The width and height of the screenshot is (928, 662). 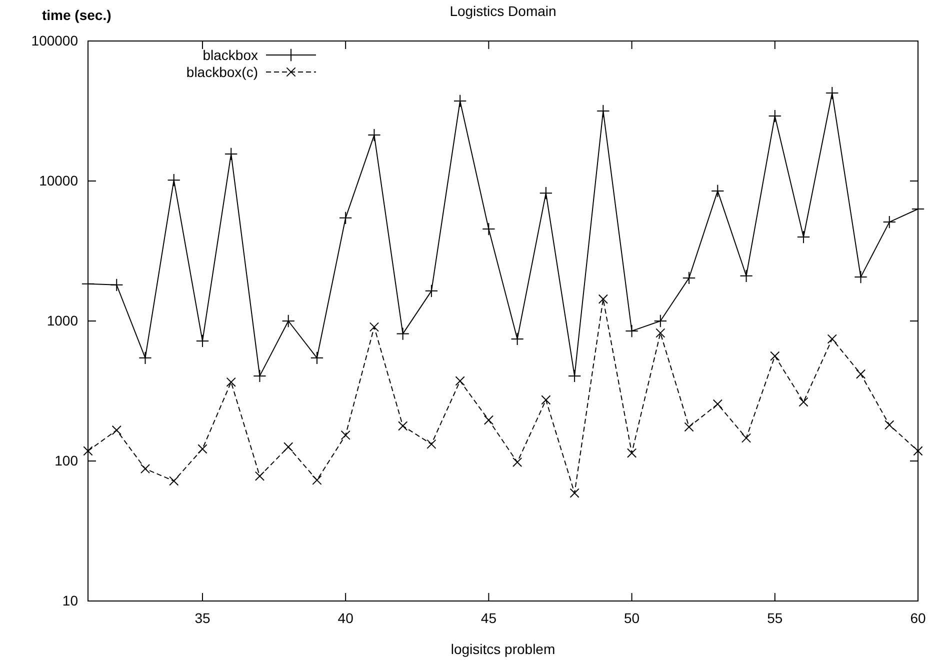 I want to click on legend-label: blackbox, so click(x=230, y=55).